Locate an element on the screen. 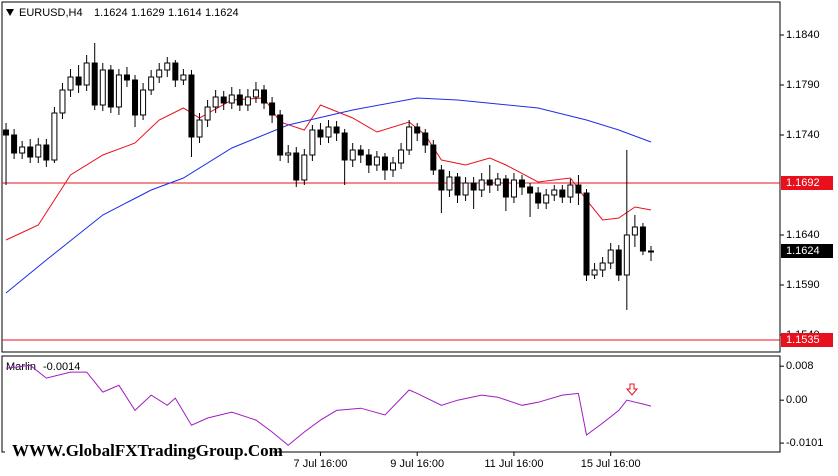  ohlc-low: 1.1614 is located at coordinates (185, 13).